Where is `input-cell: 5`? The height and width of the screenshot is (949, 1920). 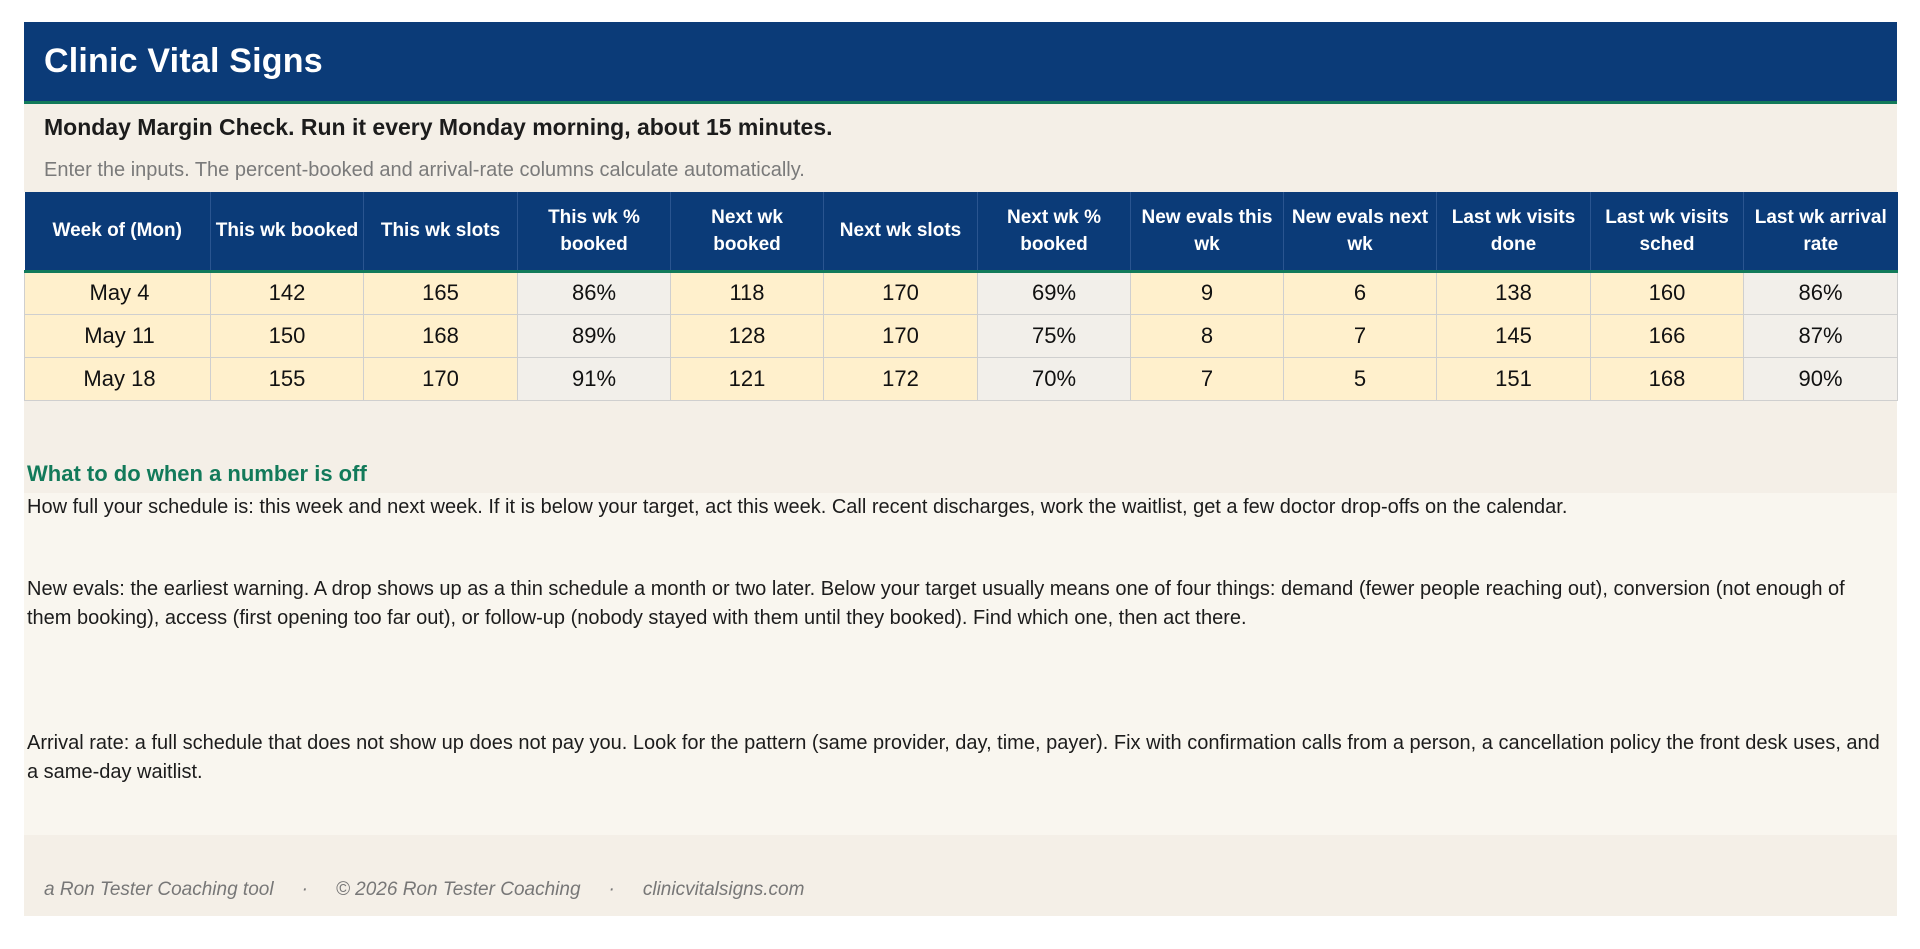 input-cell: 5 is located at coordinates (1360, 378).